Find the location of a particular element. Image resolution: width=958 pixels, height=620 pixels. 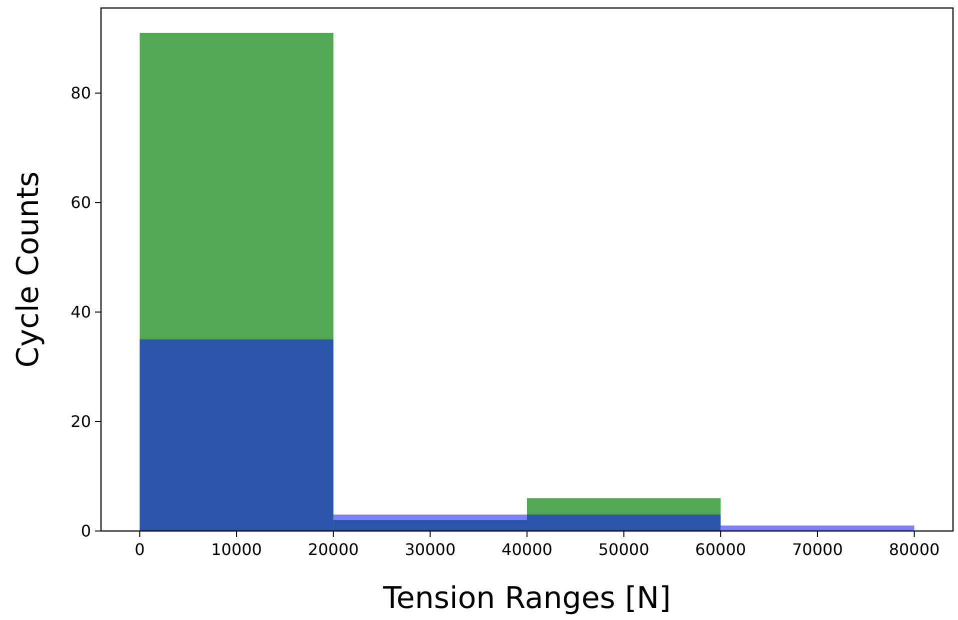

y-axis-title: Cycle Counts is located at coordinates (28, 269).